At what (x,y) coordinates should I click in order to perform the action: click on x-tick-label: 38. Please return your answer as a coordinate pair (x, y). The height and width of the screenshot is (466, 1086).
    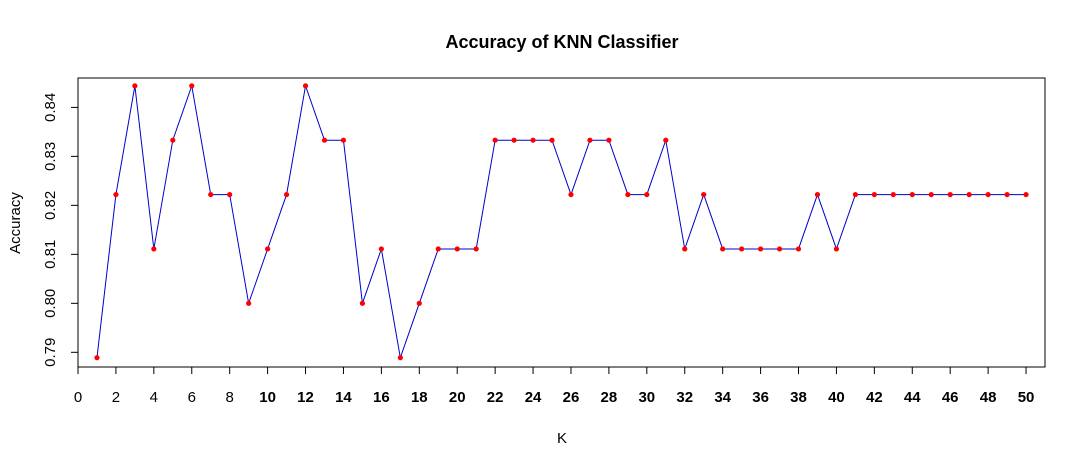
    Looking at the image, I should click on (798, 397).